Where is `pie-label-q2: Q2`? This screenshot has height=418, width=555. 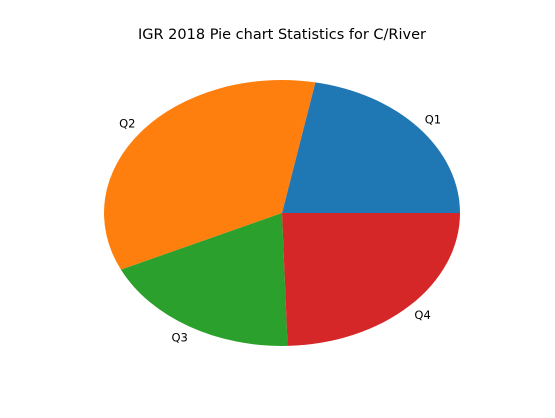
pie-label-q2: Q2 is located at coordinates (127, 123).